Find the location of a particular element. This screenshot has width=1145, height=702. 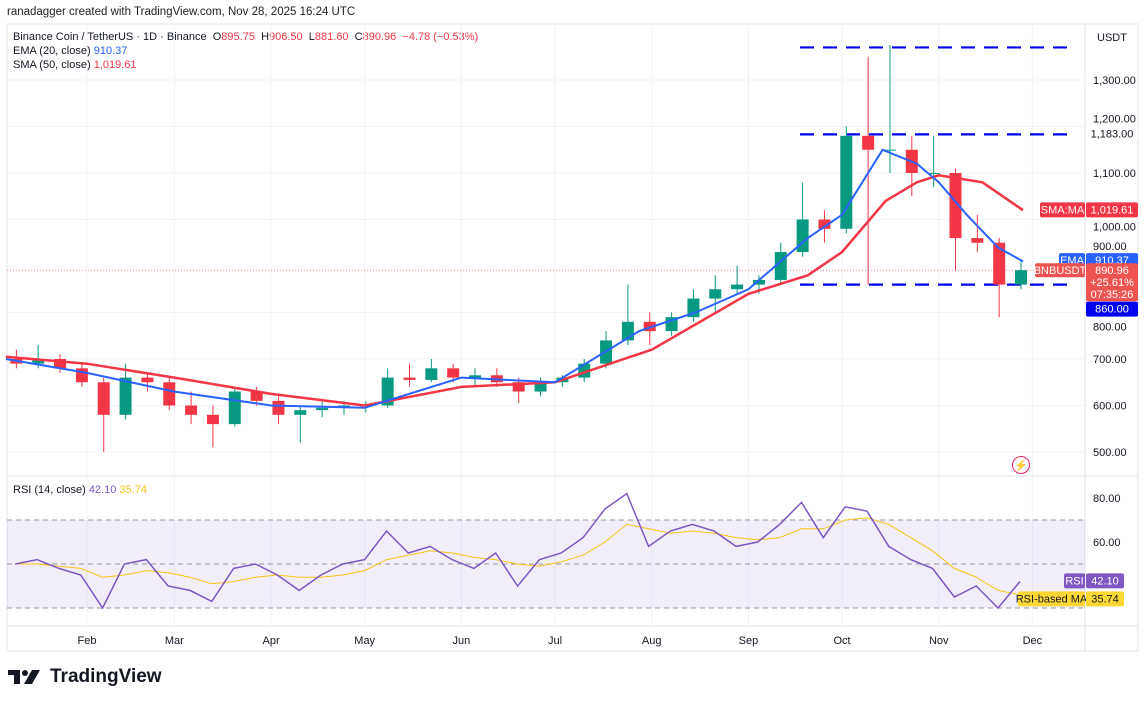

rsi-band is located at coordinates (546, 564).